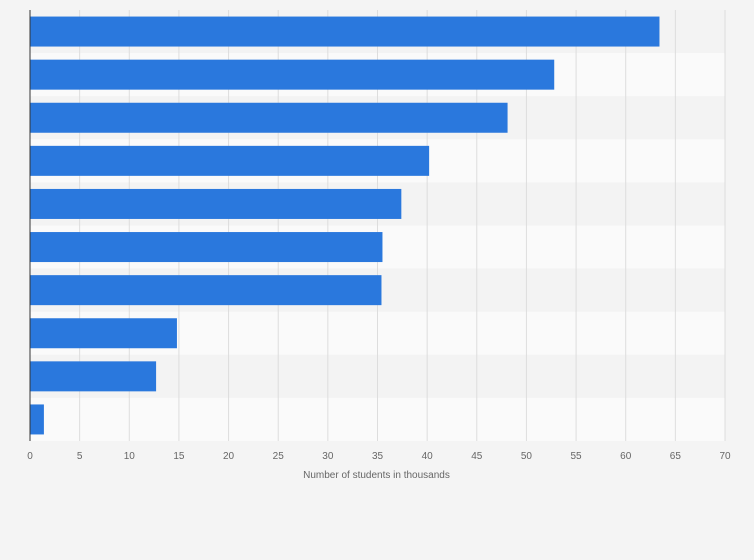 This screenshot has width=754, height=560. Describe the element at coordinates (477, 456) in the screenshot. I see `x-tick-label: 45` at that location.